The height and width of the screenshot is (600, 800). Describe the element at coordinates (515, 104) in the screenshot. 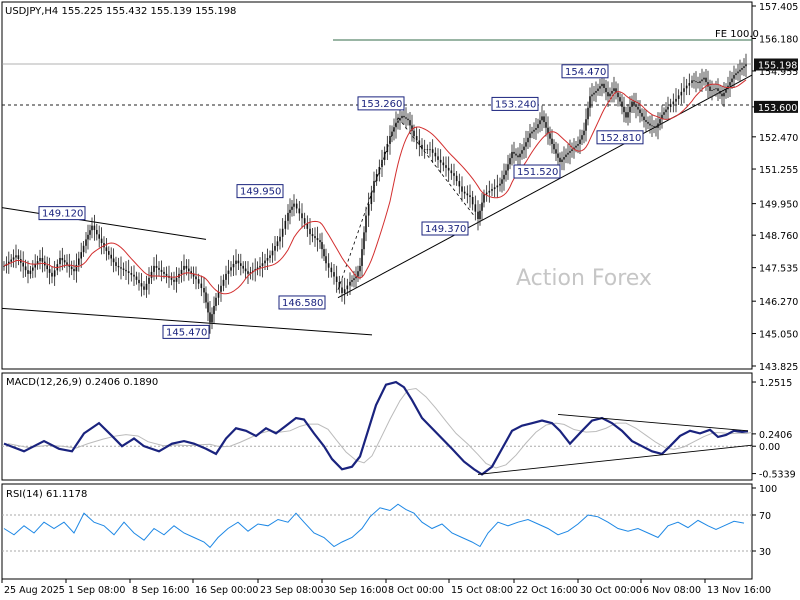

I see `price-annotation-label: 153.240` at that location.